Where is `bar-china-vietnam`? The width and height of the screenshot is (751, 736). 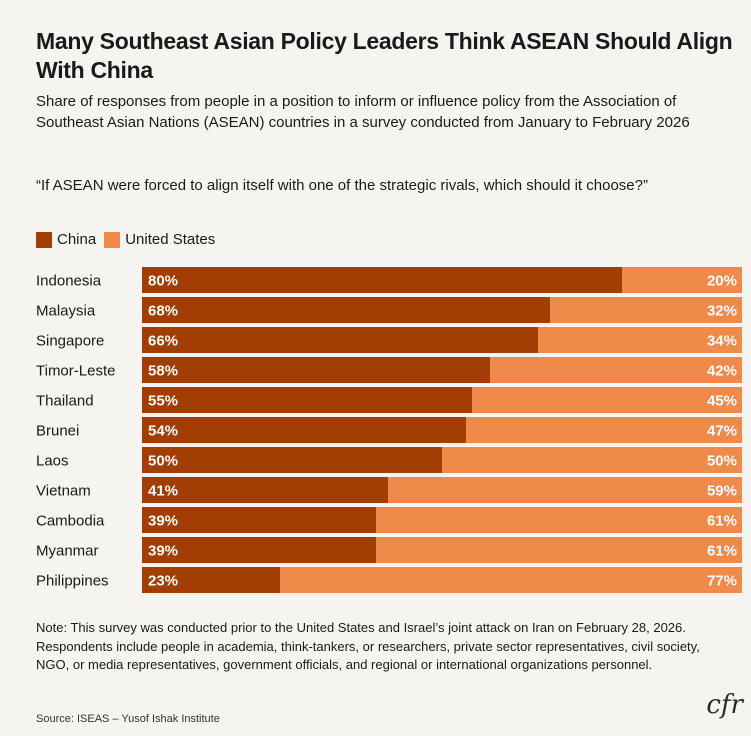
bar-china-vietnam is located at coordinates (265, 490).